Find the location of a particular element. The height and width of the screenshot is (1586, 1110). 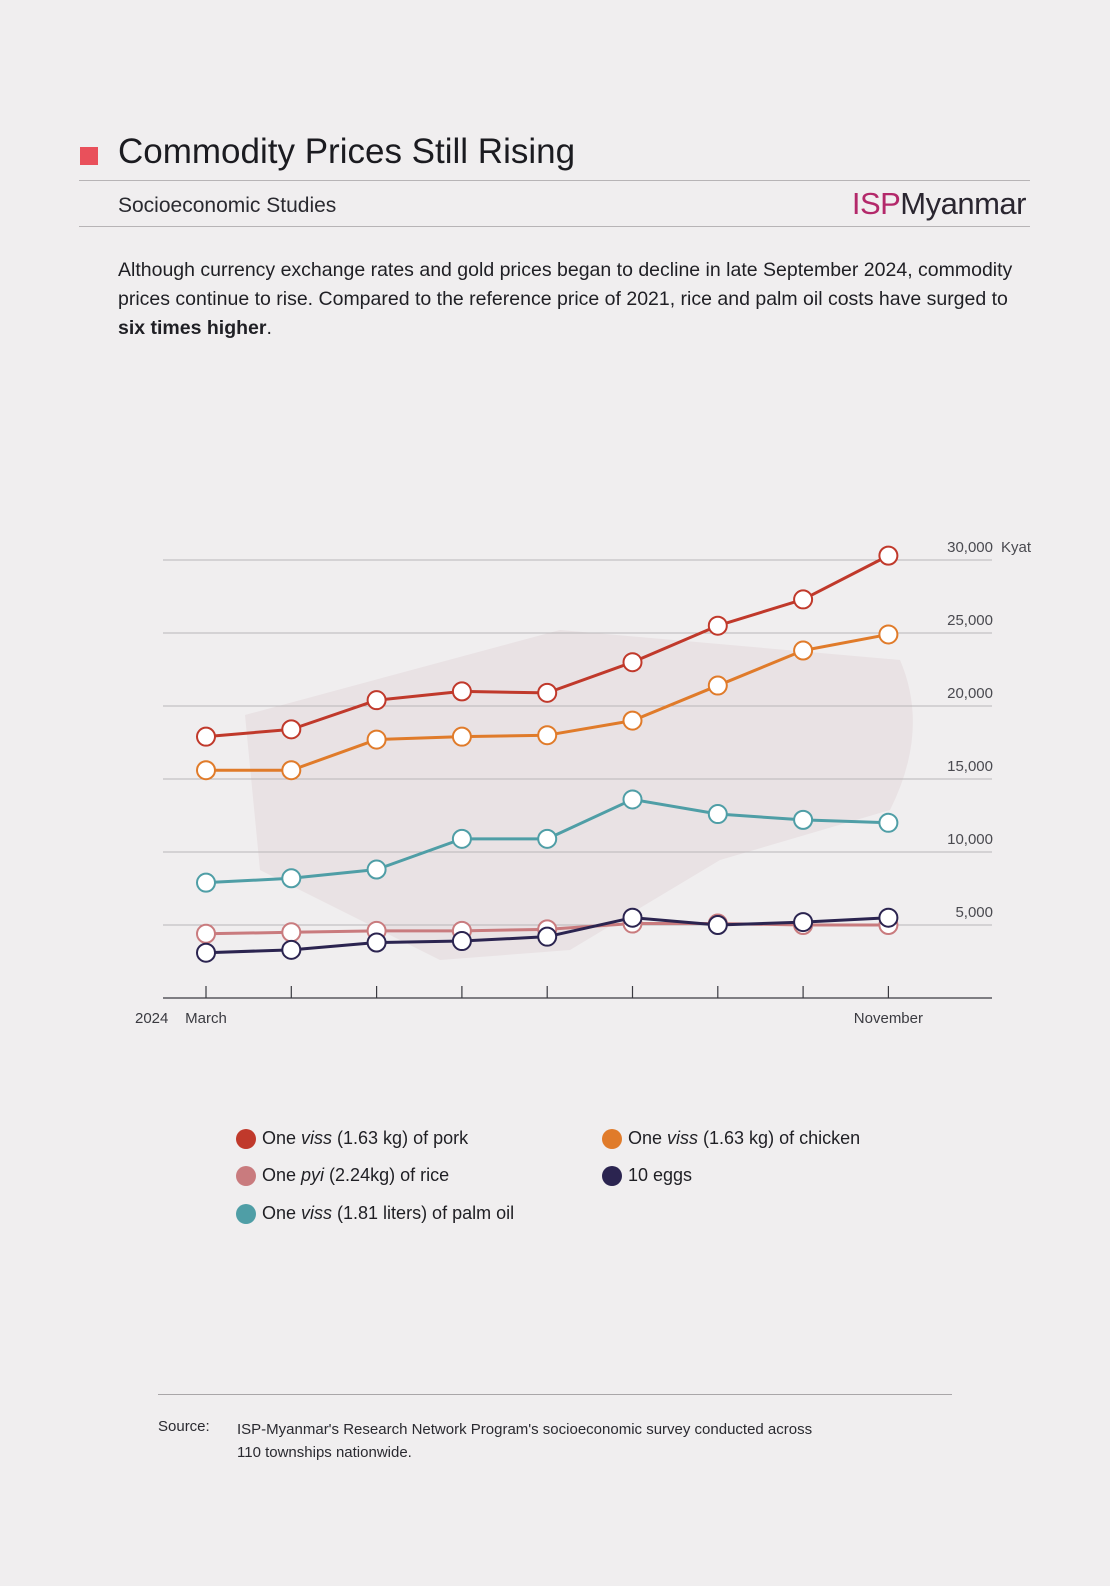

legend-label: One pyi (2.24kg) of rice is located at coordinates (355, 1175).